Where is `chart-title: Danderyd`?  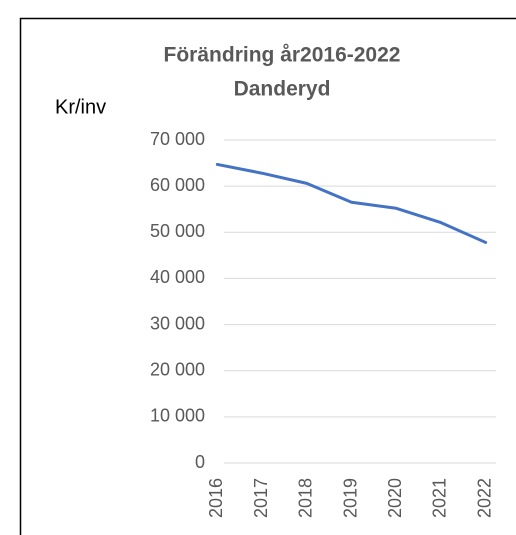 chart-title: Danderyd is located at coordinates (282, 89).